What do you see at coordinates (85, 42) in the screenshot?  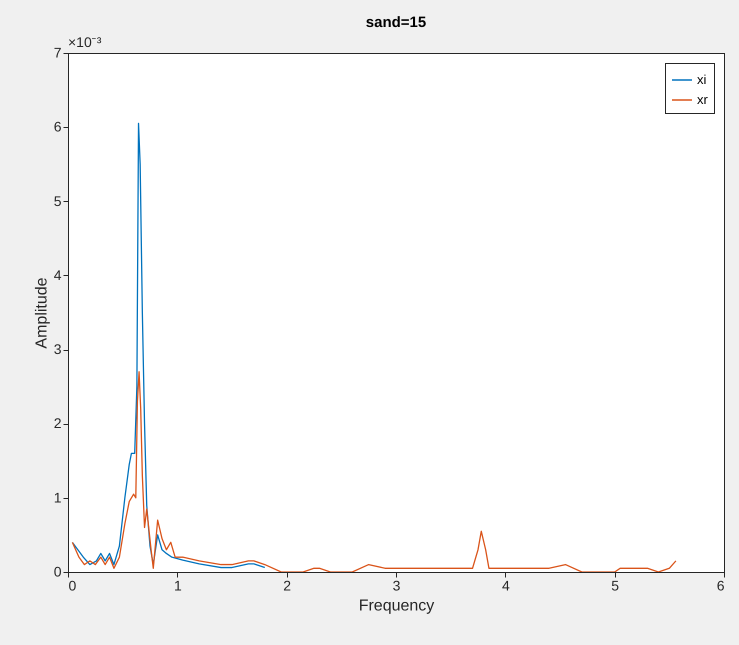 I see `text: ×10⁻³` at bounding box center [85, 42].